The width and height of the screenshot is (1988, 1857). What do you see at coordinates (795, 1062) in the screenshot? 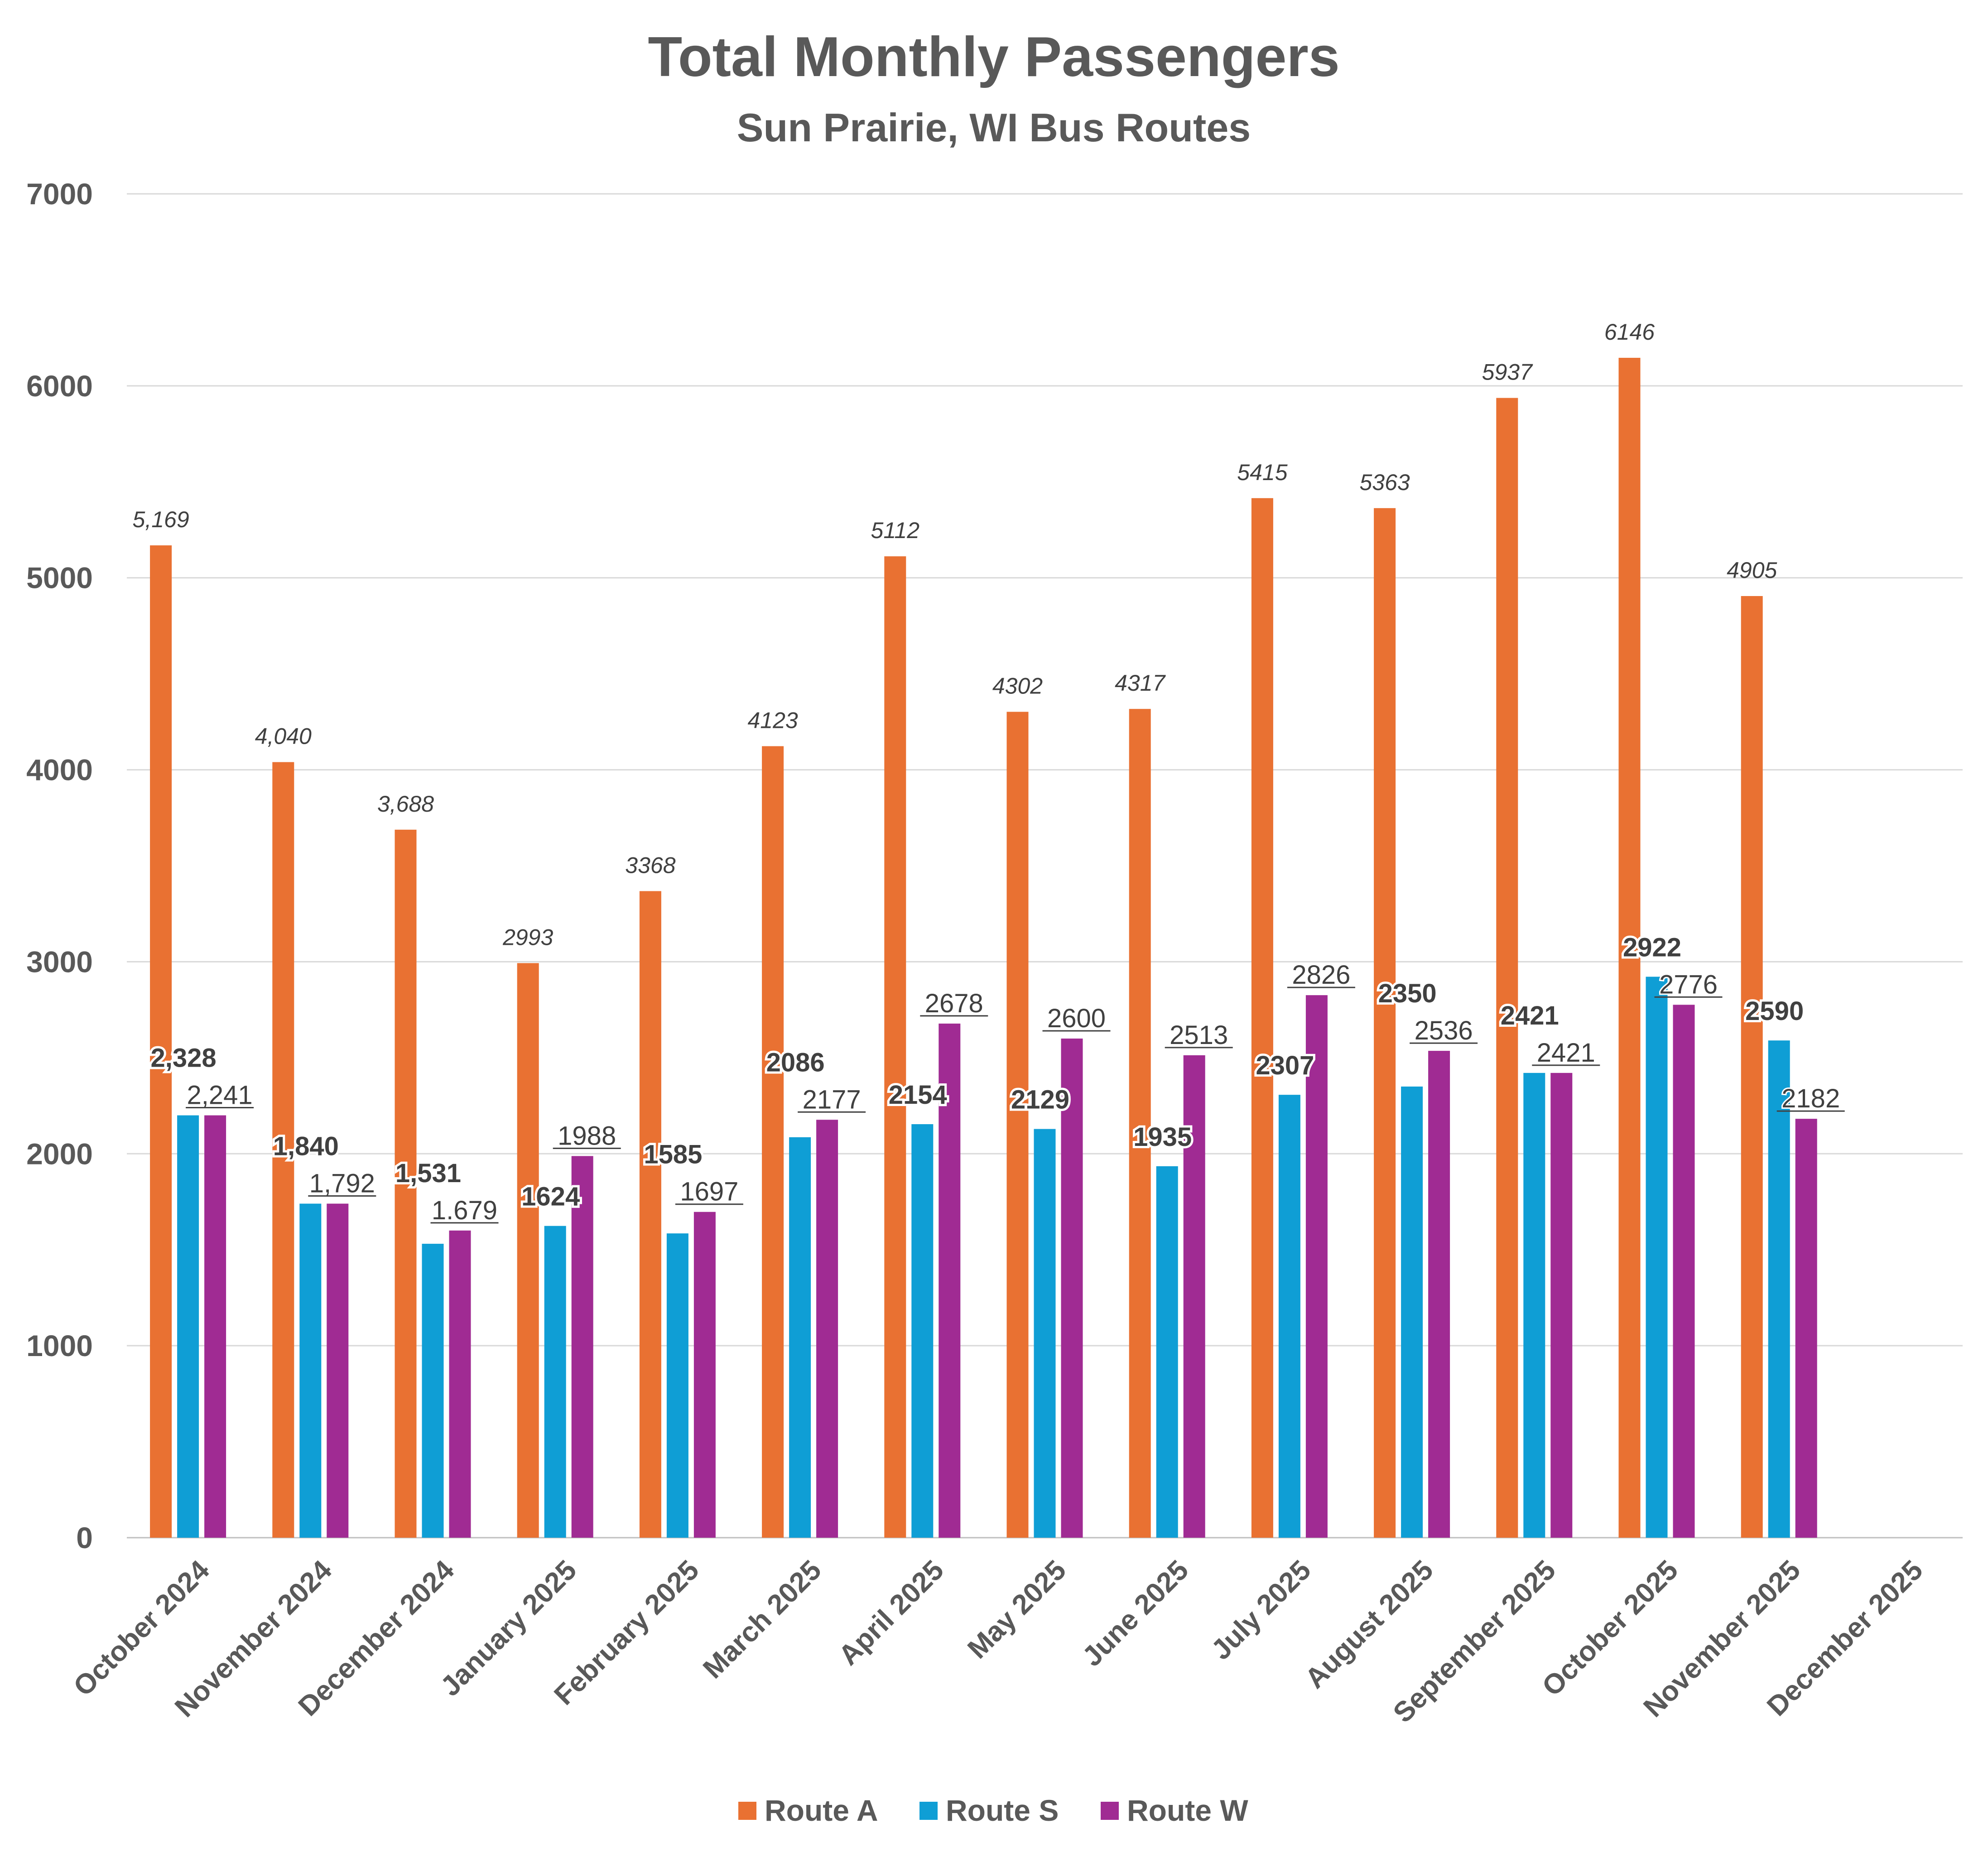
I see `data-label-route-s: 2086` at bounding box center [795, 1062].